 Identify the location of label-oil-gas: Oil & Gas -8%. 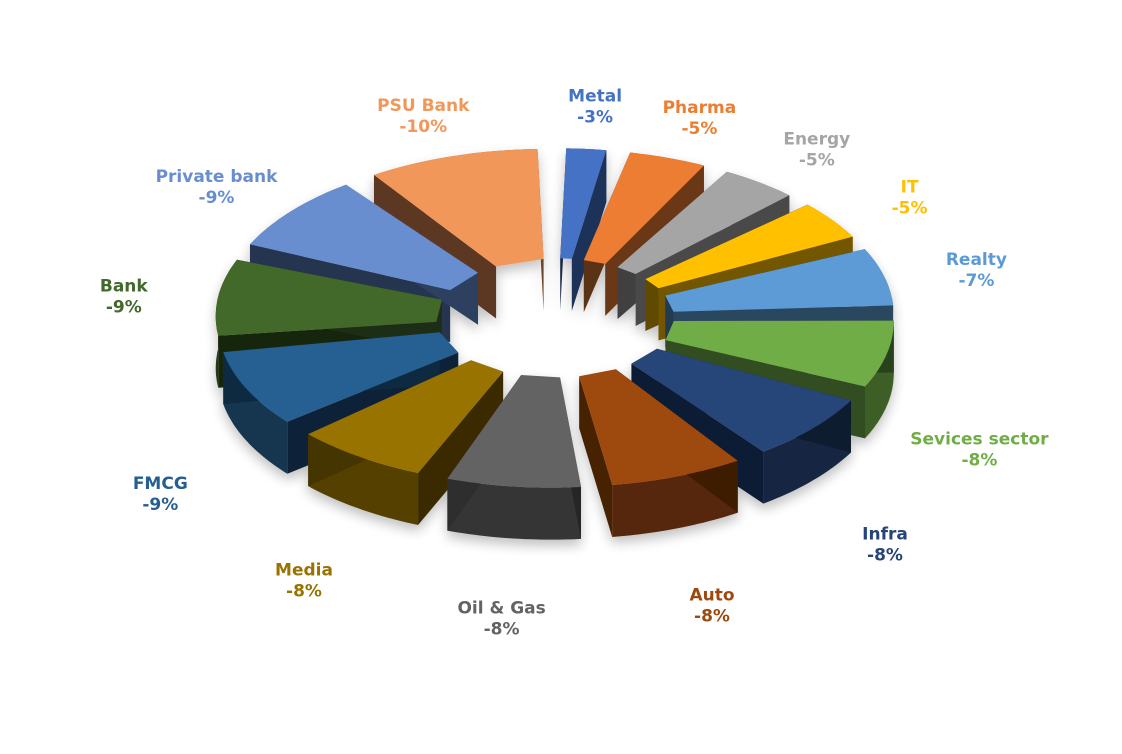
(501, 619).